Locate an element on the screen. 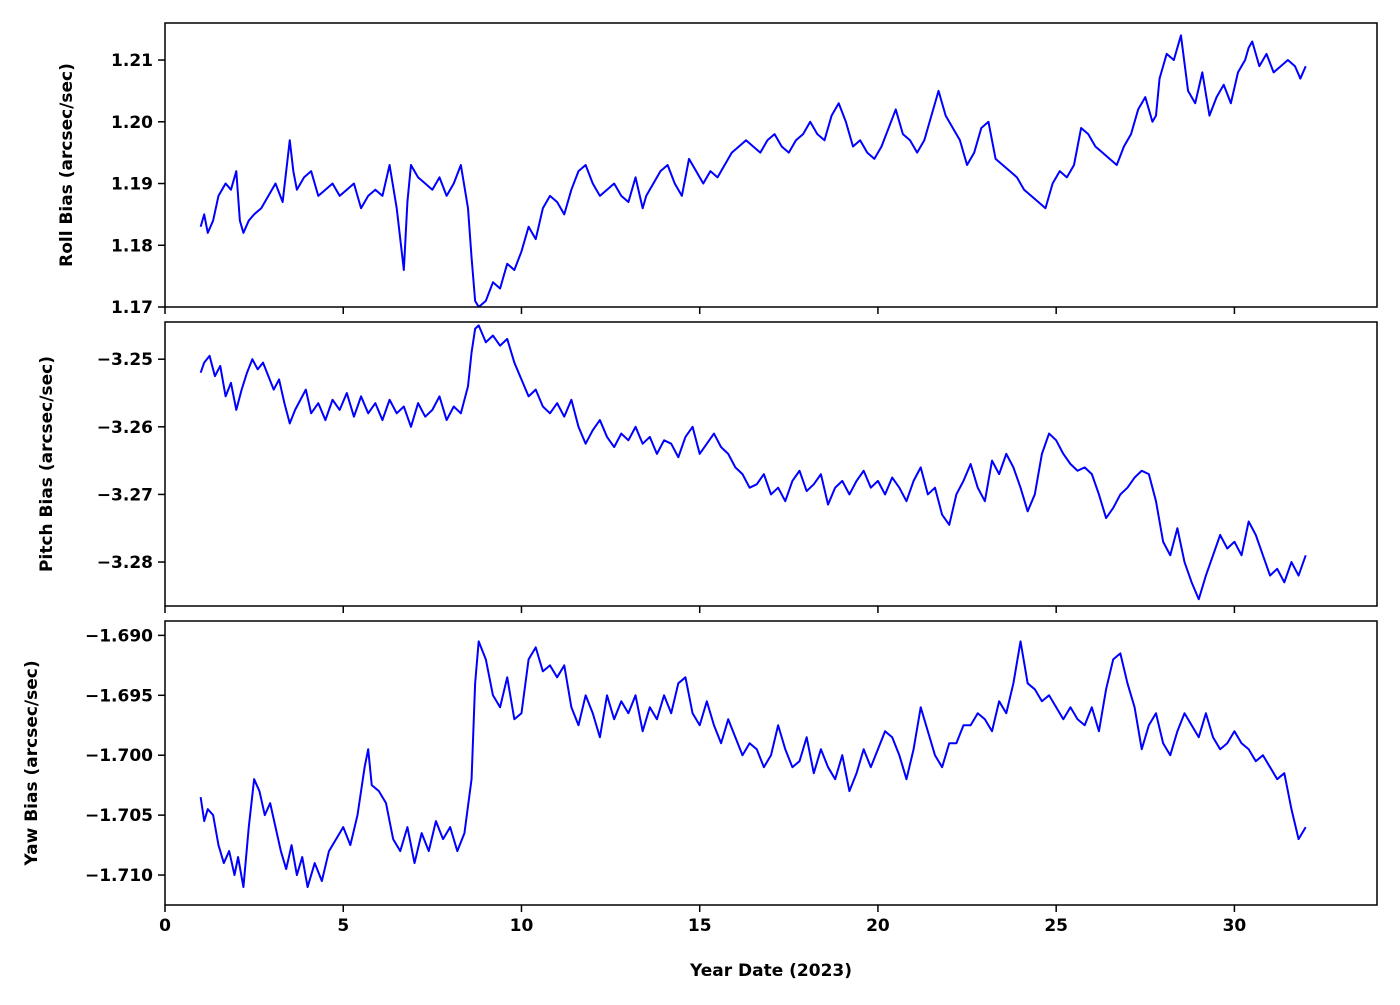  roll-ytick-label: 1.17 is located at coordinates (132, 308).